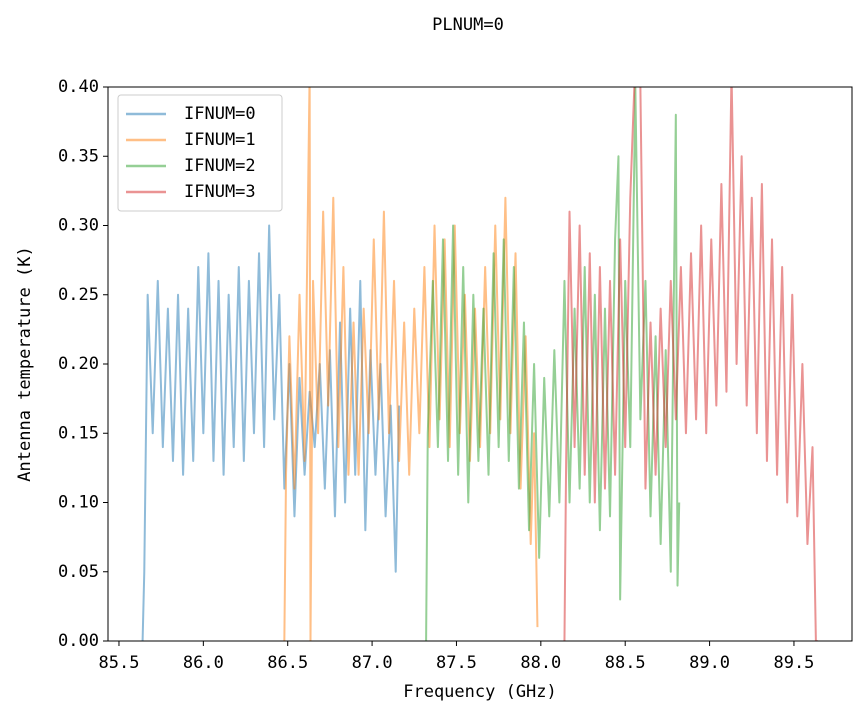  Describe the element at coordinates (287, 663) in the screenshot. I see `x-tick-label: 86.5` at that location.